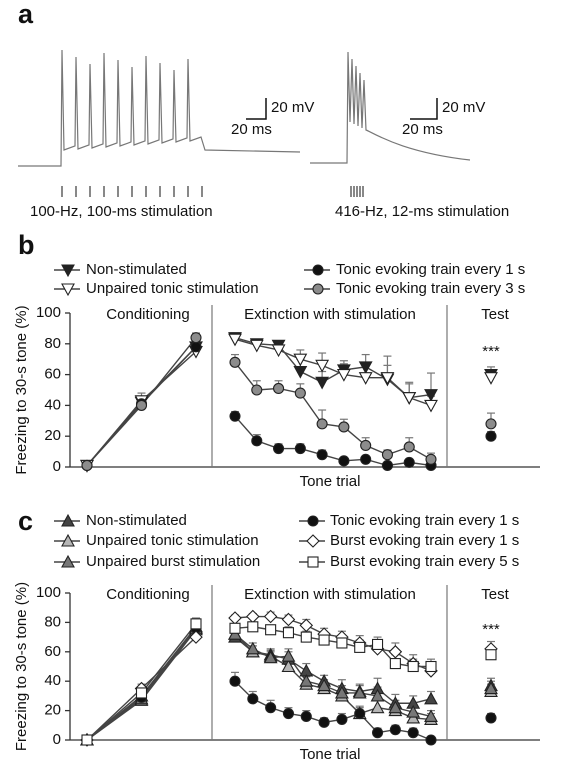 Image resolution: width=563 pixels, height=775 pixels. Describe the element at coordinates (430, 269) in the screenshot. I see `legend-label: Tonic evoking train every 1 s` at that location.